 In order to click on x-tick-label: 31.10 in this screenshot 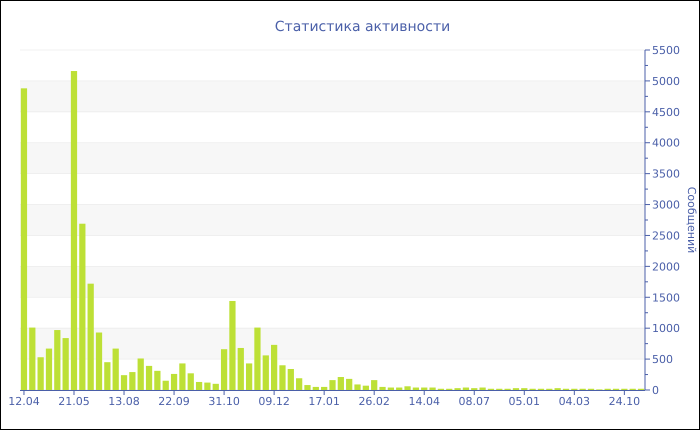, I will do `click(224, 401)`.